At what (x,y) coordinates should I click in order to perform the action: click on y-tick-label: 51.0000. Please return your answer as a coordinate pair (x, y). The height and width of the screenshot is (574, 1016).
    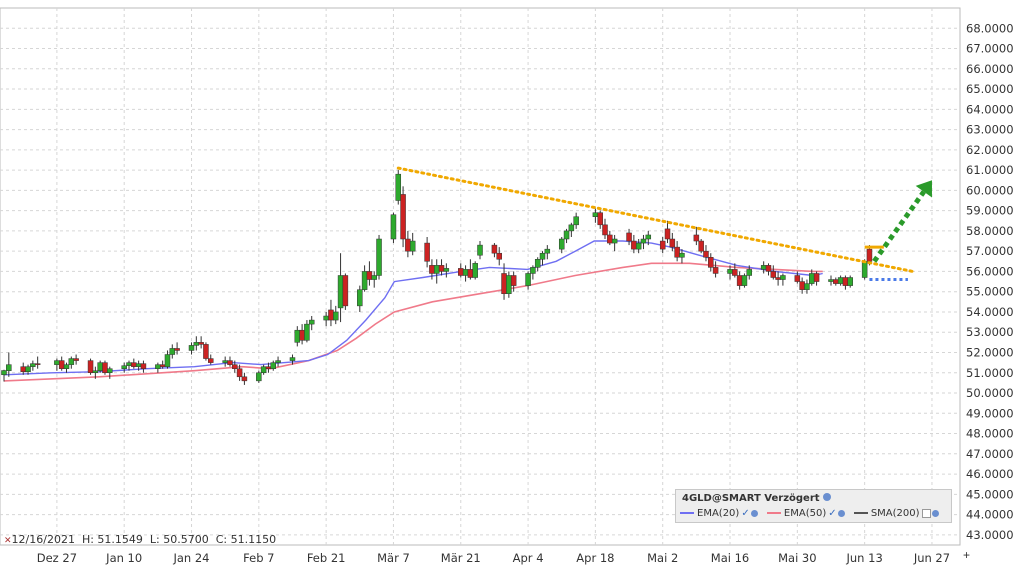
    Looking at the image, I should click on (990, 373).